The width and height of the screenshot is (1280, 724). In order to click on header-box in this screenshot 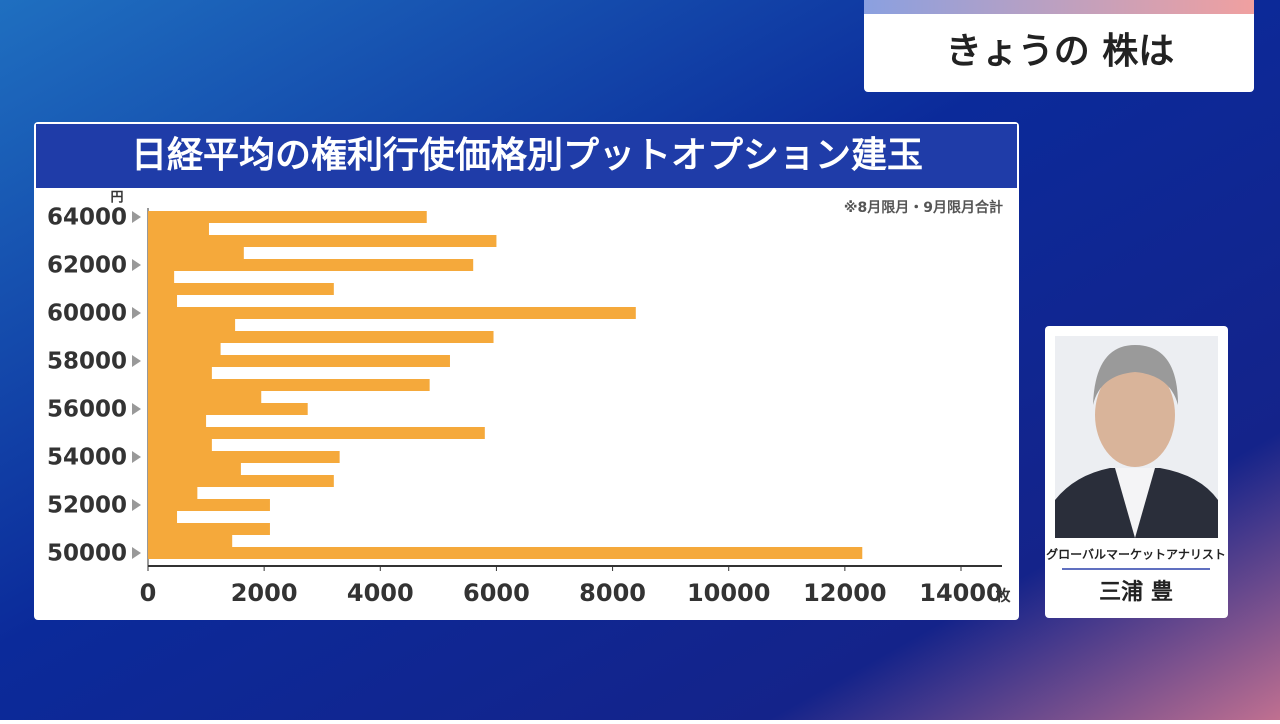, I will do `click(1059, 46)`.